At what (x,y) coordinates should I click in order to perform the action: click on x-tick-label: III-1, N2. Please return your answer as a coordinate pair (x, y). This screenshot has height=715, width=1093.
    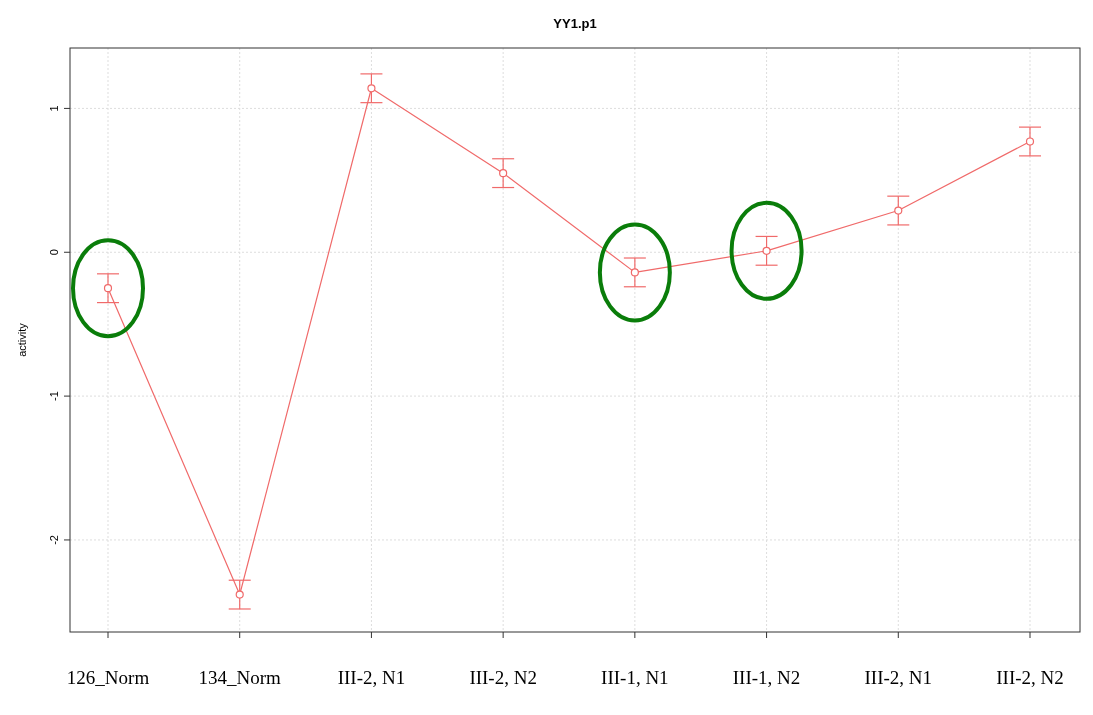
    Looking at the image, I should click on (766, 677).